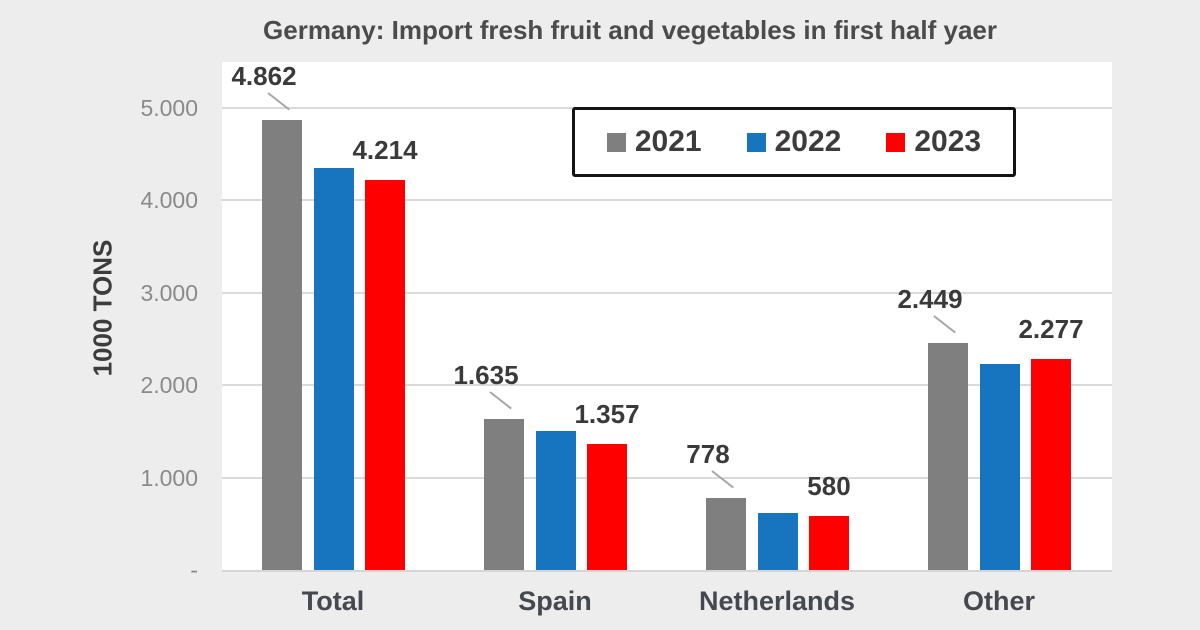 The height and width of the screenshot is (630, 1200). I want to click on bar-netherlands-2021, so click(726, 534).